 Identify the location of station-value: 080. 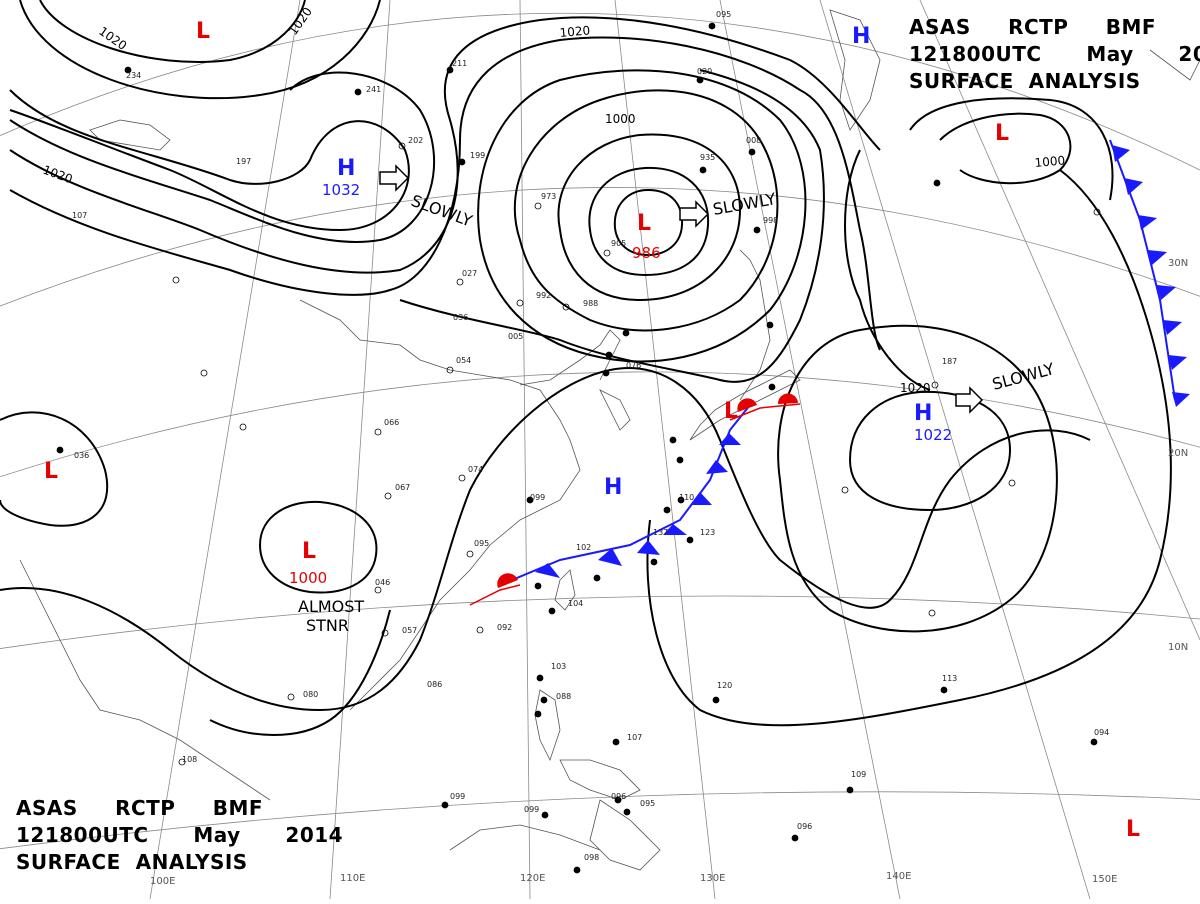
(310, 694).